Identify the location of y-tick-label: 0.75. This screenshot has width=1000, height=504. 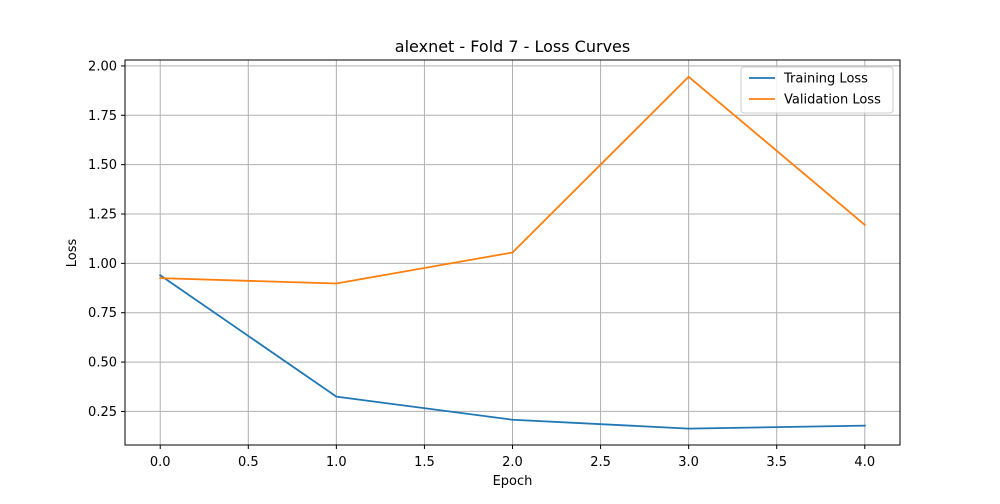
(102, 313).